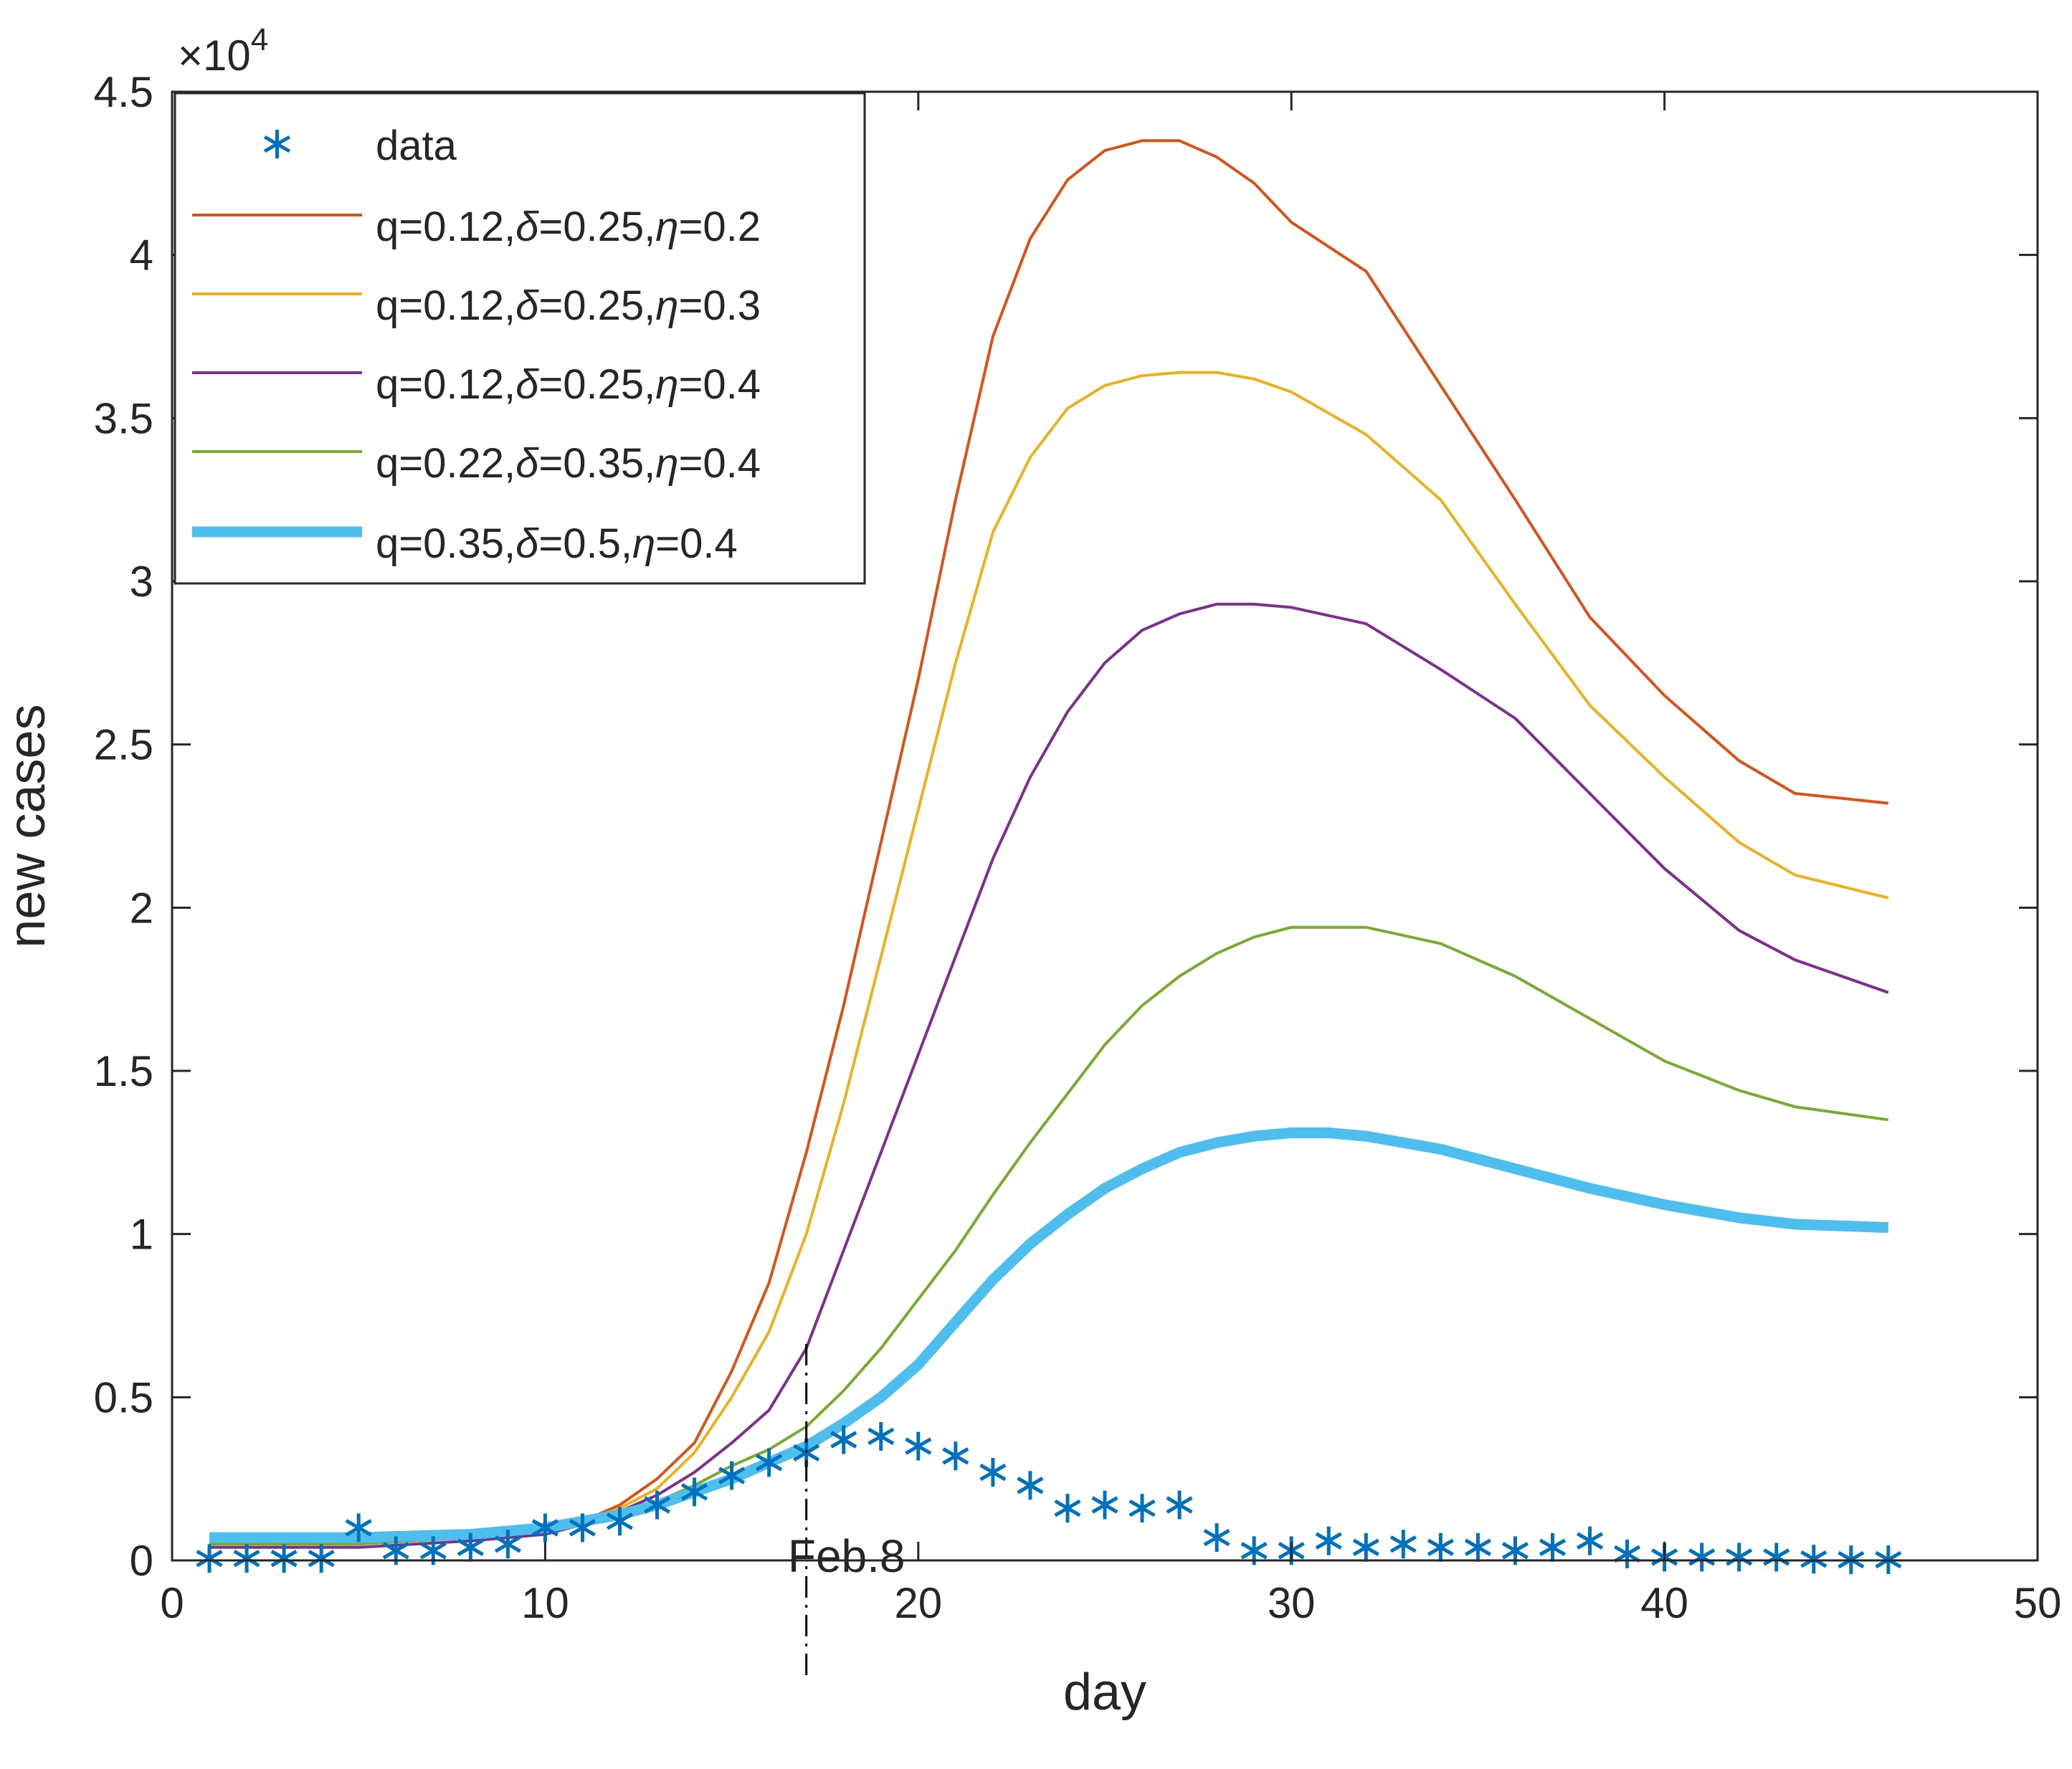  Describe the element at coordinates (123, 418) in the screenshot. I see `y-tick-label: 3.5` at that location.